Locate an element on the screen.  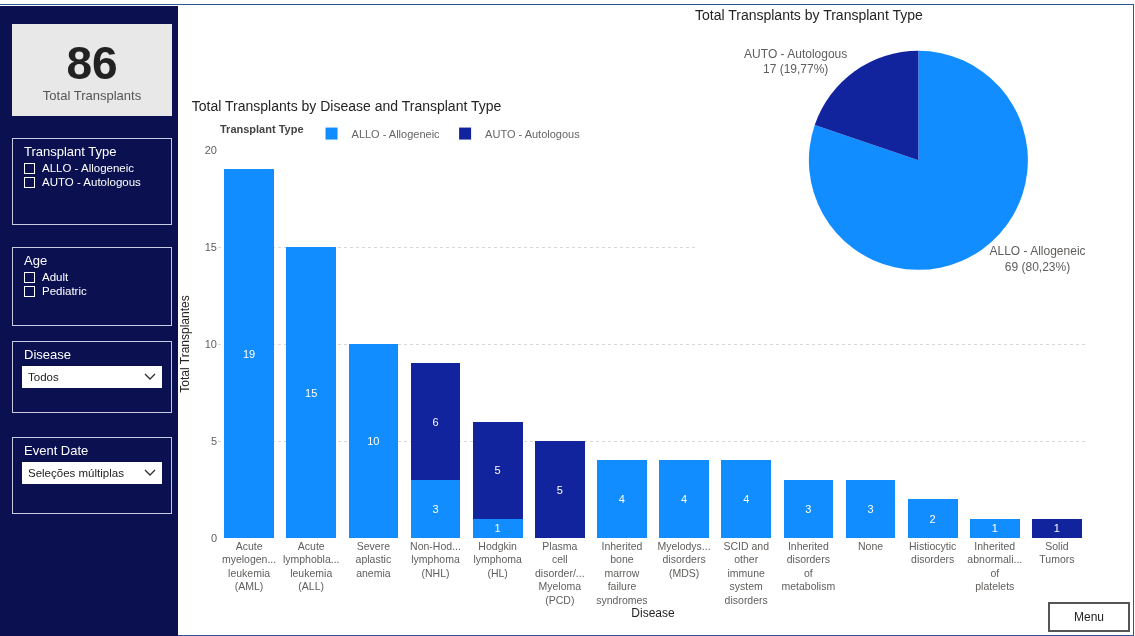
data-label: 17 (19,77%) is located at coordinates (795, 69).